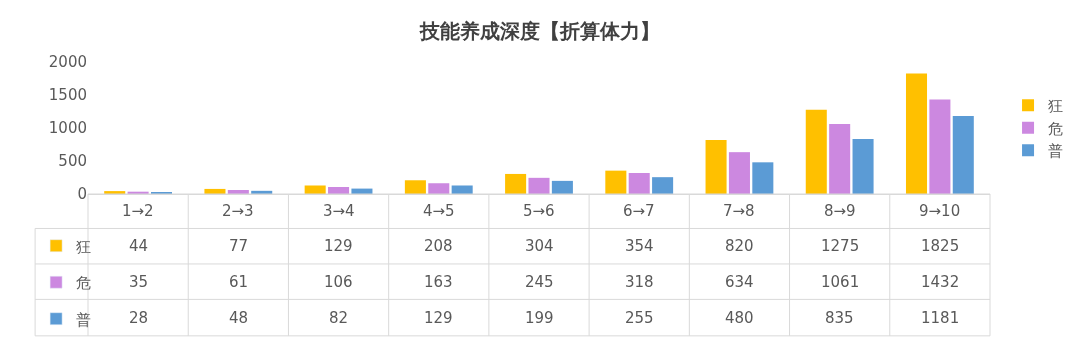  I want to click on x-tick-label: 2→3, so click(238, 211).